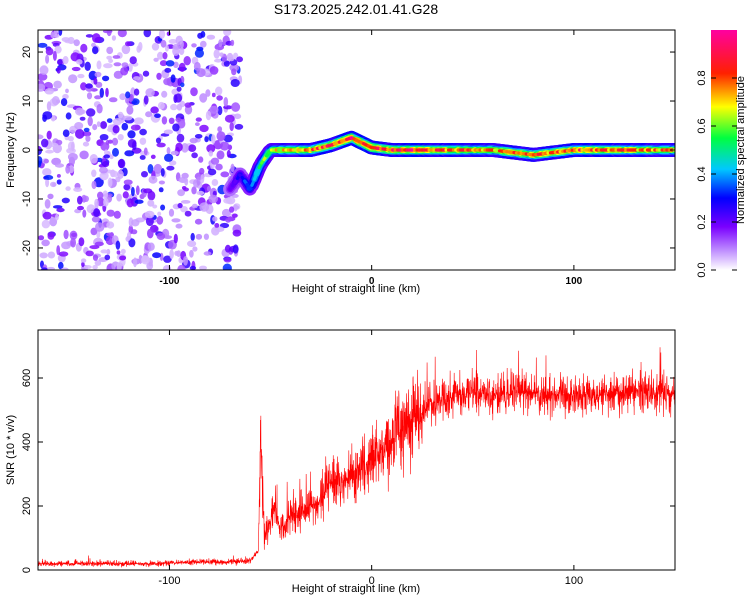  What do you see at coordinates (27, 199) in the screenshot?
I see `y-tick-label: -10` at bounding box center [27, 199].